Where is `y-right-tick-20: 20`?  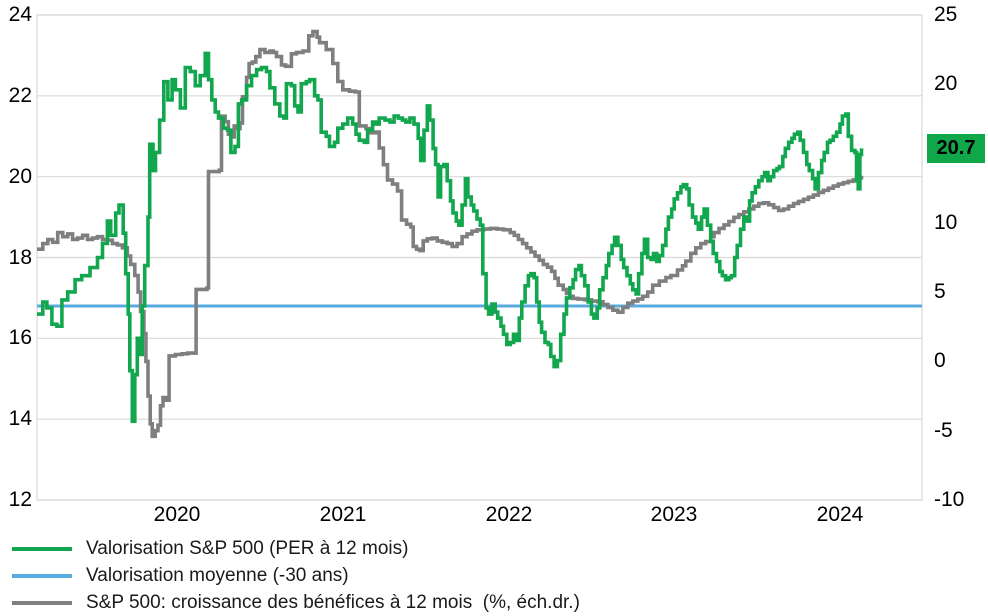 y-right-tick-20: 20 is located at coordinates (946, 83).